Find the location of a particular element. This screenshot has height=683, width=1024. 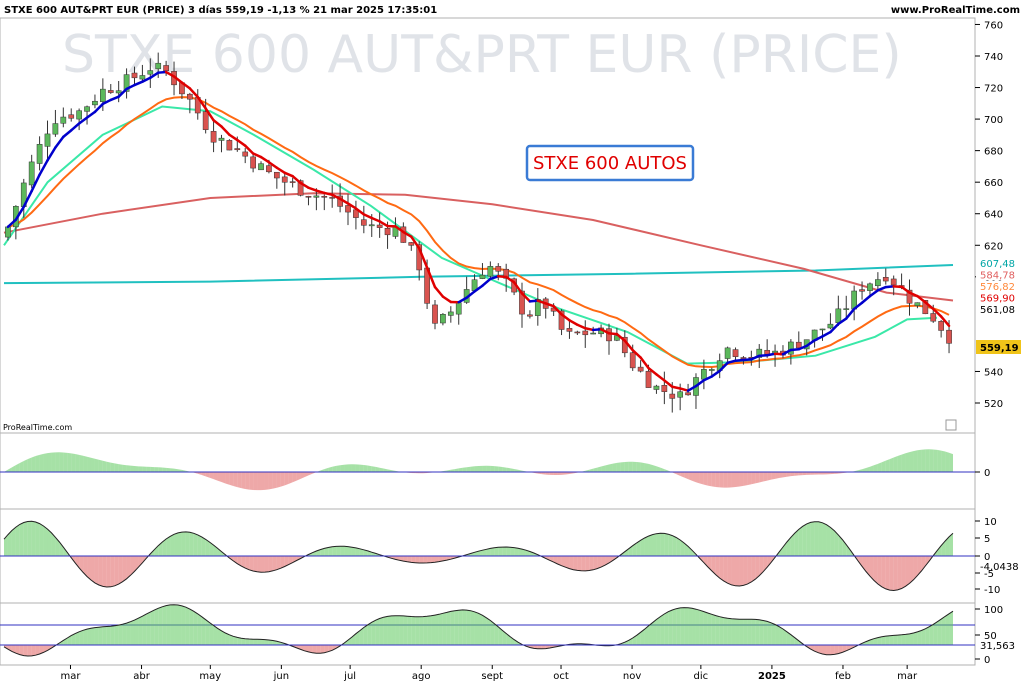

osc-tick-label: 0 is located at coordinates (987, 660).